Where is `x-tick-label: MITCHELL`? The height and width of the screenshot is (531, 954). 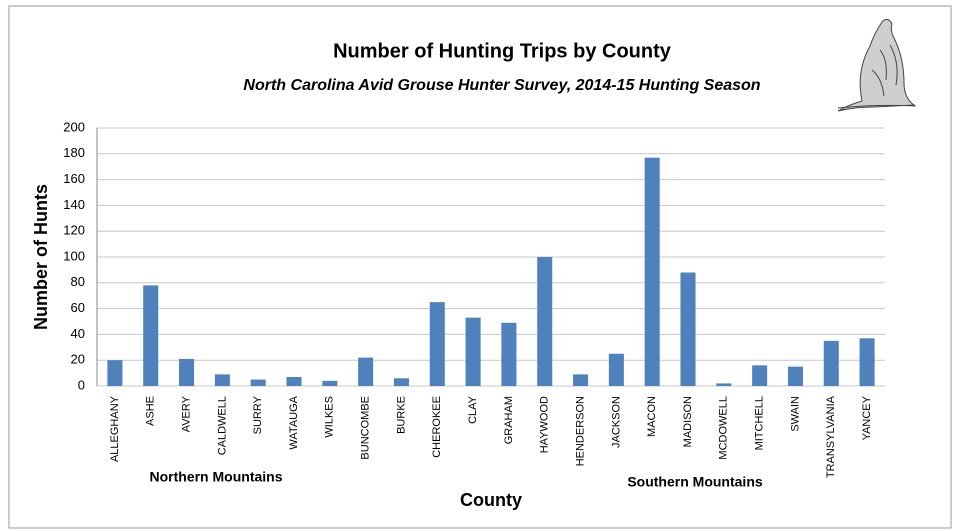
x-tick-label: MITCHELL is located at coordinates (760, 423).